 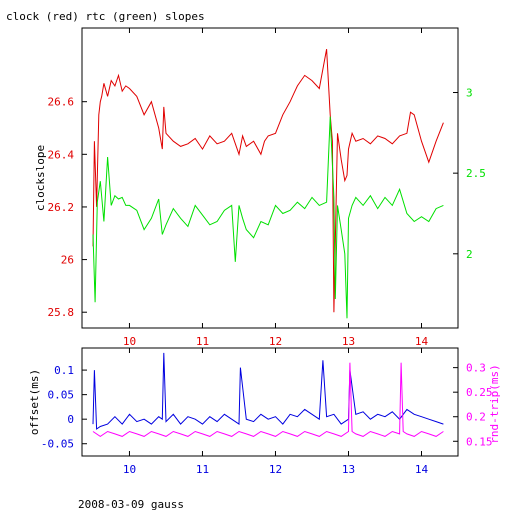 I want to click on y-tick-label: 26.2, so click(x=61, y=207).